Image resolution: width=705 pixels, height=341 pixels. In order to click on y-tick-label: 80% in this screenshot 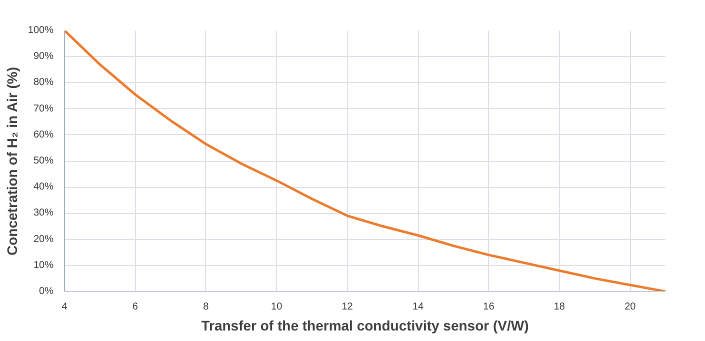, I will do `click(43, 82)`.